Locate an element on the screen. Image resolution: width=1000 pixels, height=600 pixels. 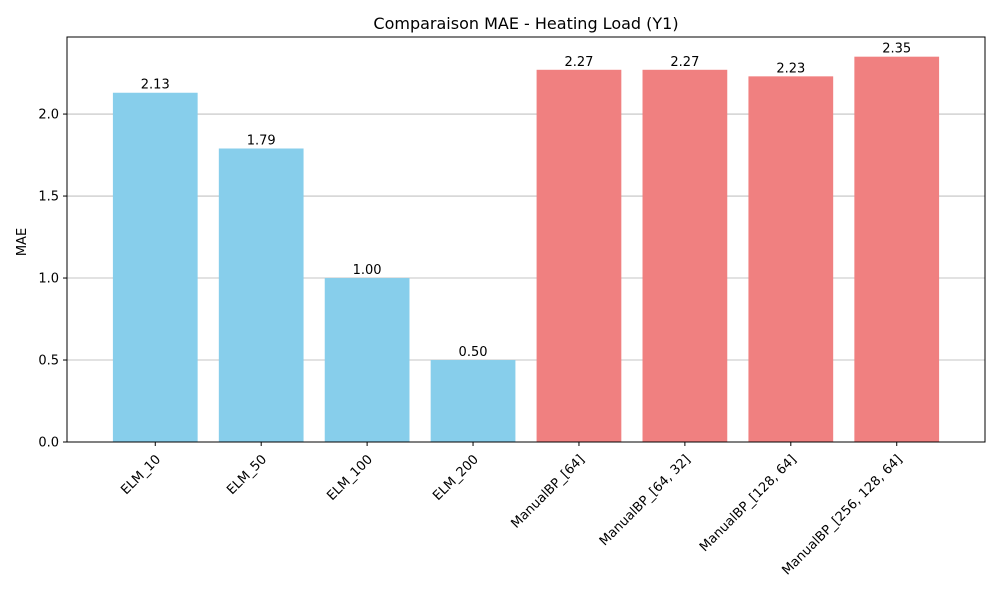
bar-value-label: 0.50 is located at coordinates (473, 352).